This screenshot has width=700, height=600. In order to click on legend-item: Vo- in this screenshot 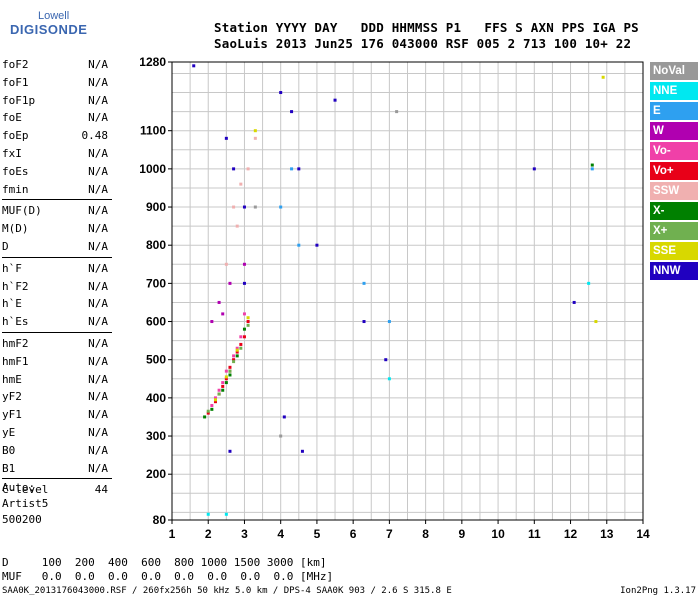, I will do `click(674, 151)`.